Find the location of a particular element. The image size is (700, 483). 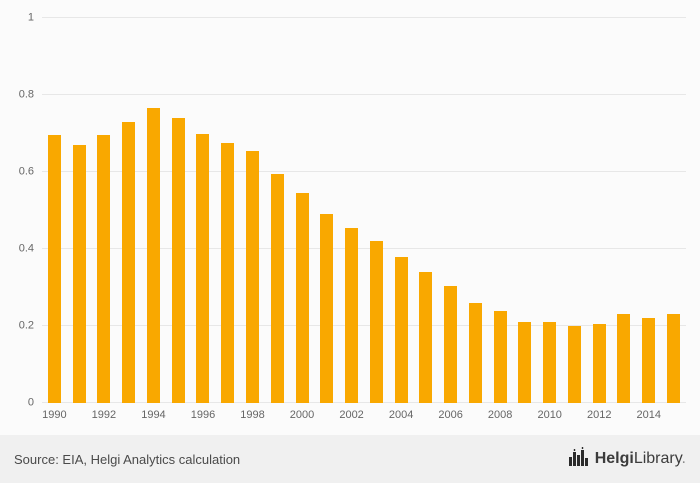

bar-2004 is located at coordinates (401, 329).